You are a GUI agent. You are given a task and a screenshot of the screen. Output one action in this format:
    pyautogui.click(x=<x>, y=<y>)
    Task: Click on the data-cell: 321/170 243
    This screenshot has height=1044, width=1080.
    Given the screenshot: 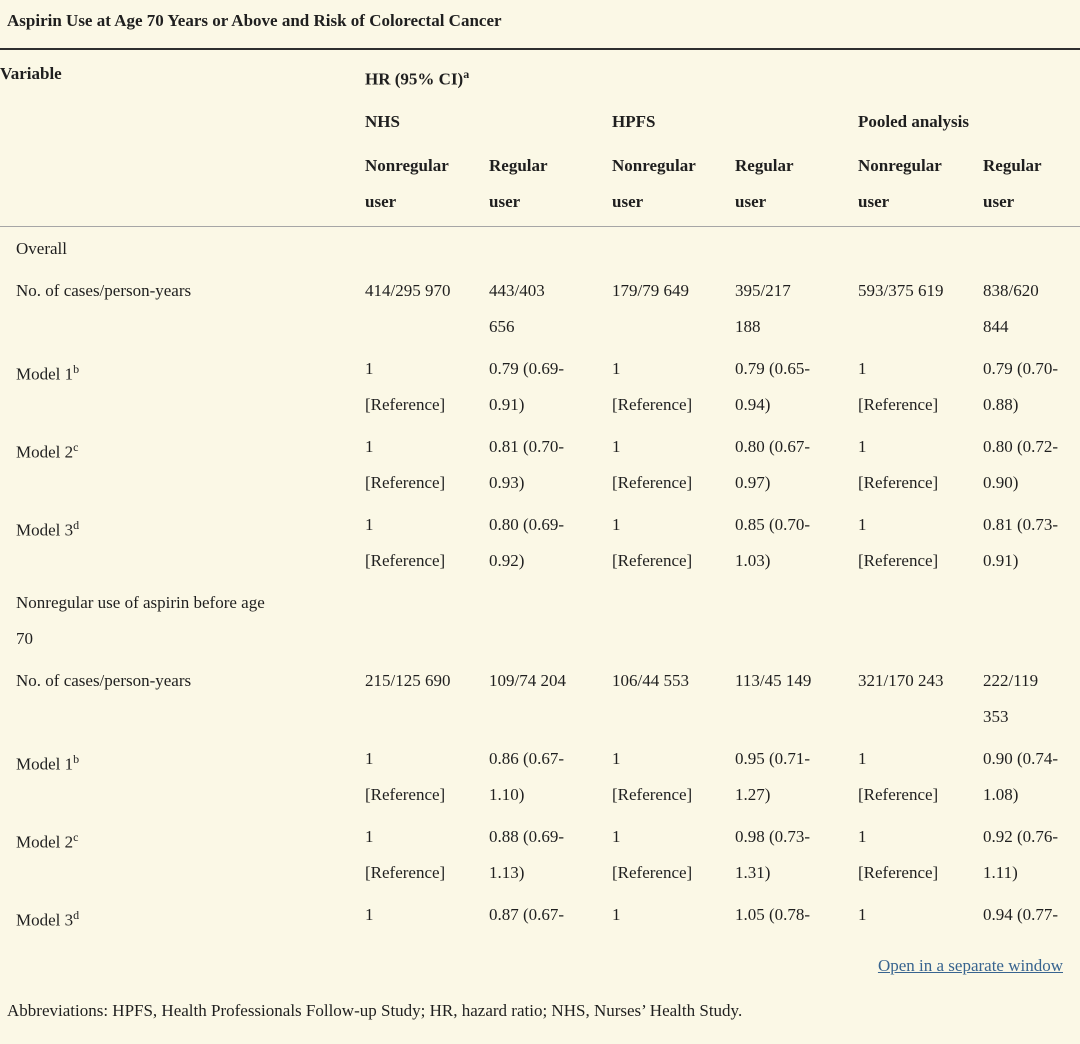 What is the action you would take?
    pyautogui.click(x=920, y=698)
    